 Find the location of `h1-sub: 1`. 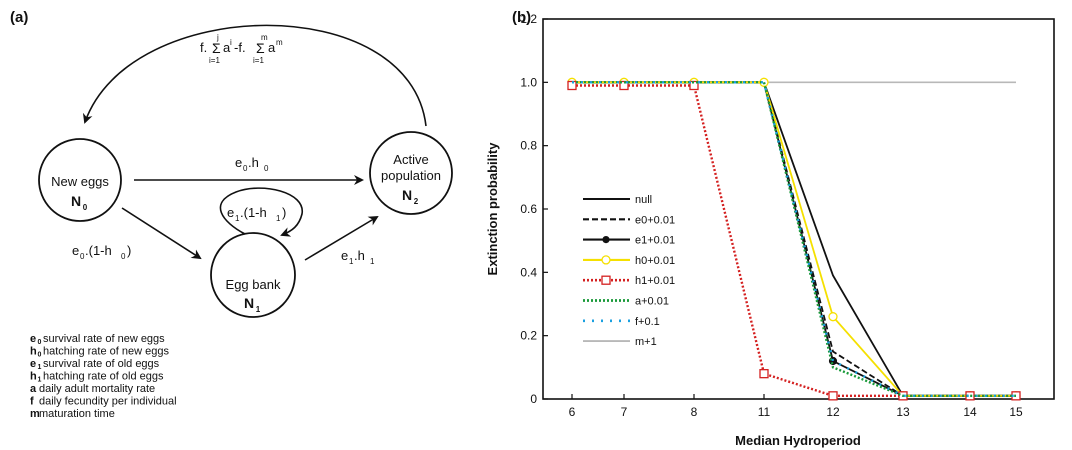

h1-sub: 1 is located at coordinates (278, 218).